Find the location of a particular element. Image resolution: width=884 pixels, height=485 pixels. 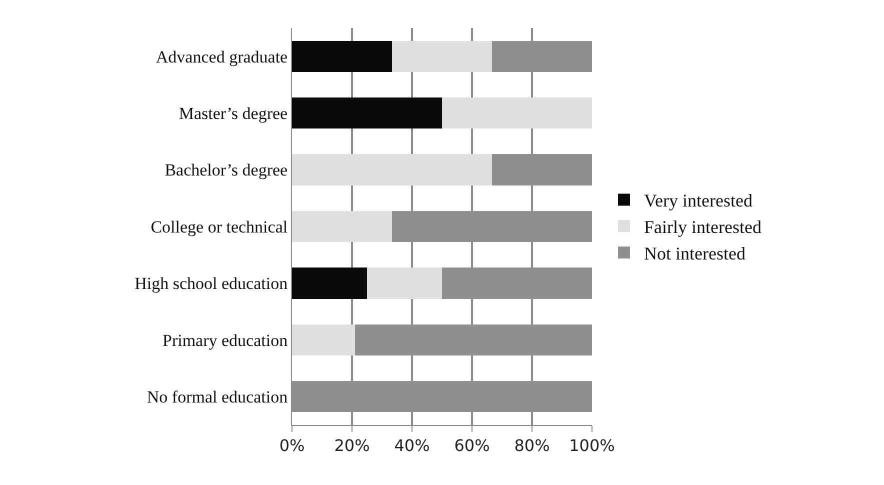

x-tick-label: 40% is located at coordinates (412, 446).